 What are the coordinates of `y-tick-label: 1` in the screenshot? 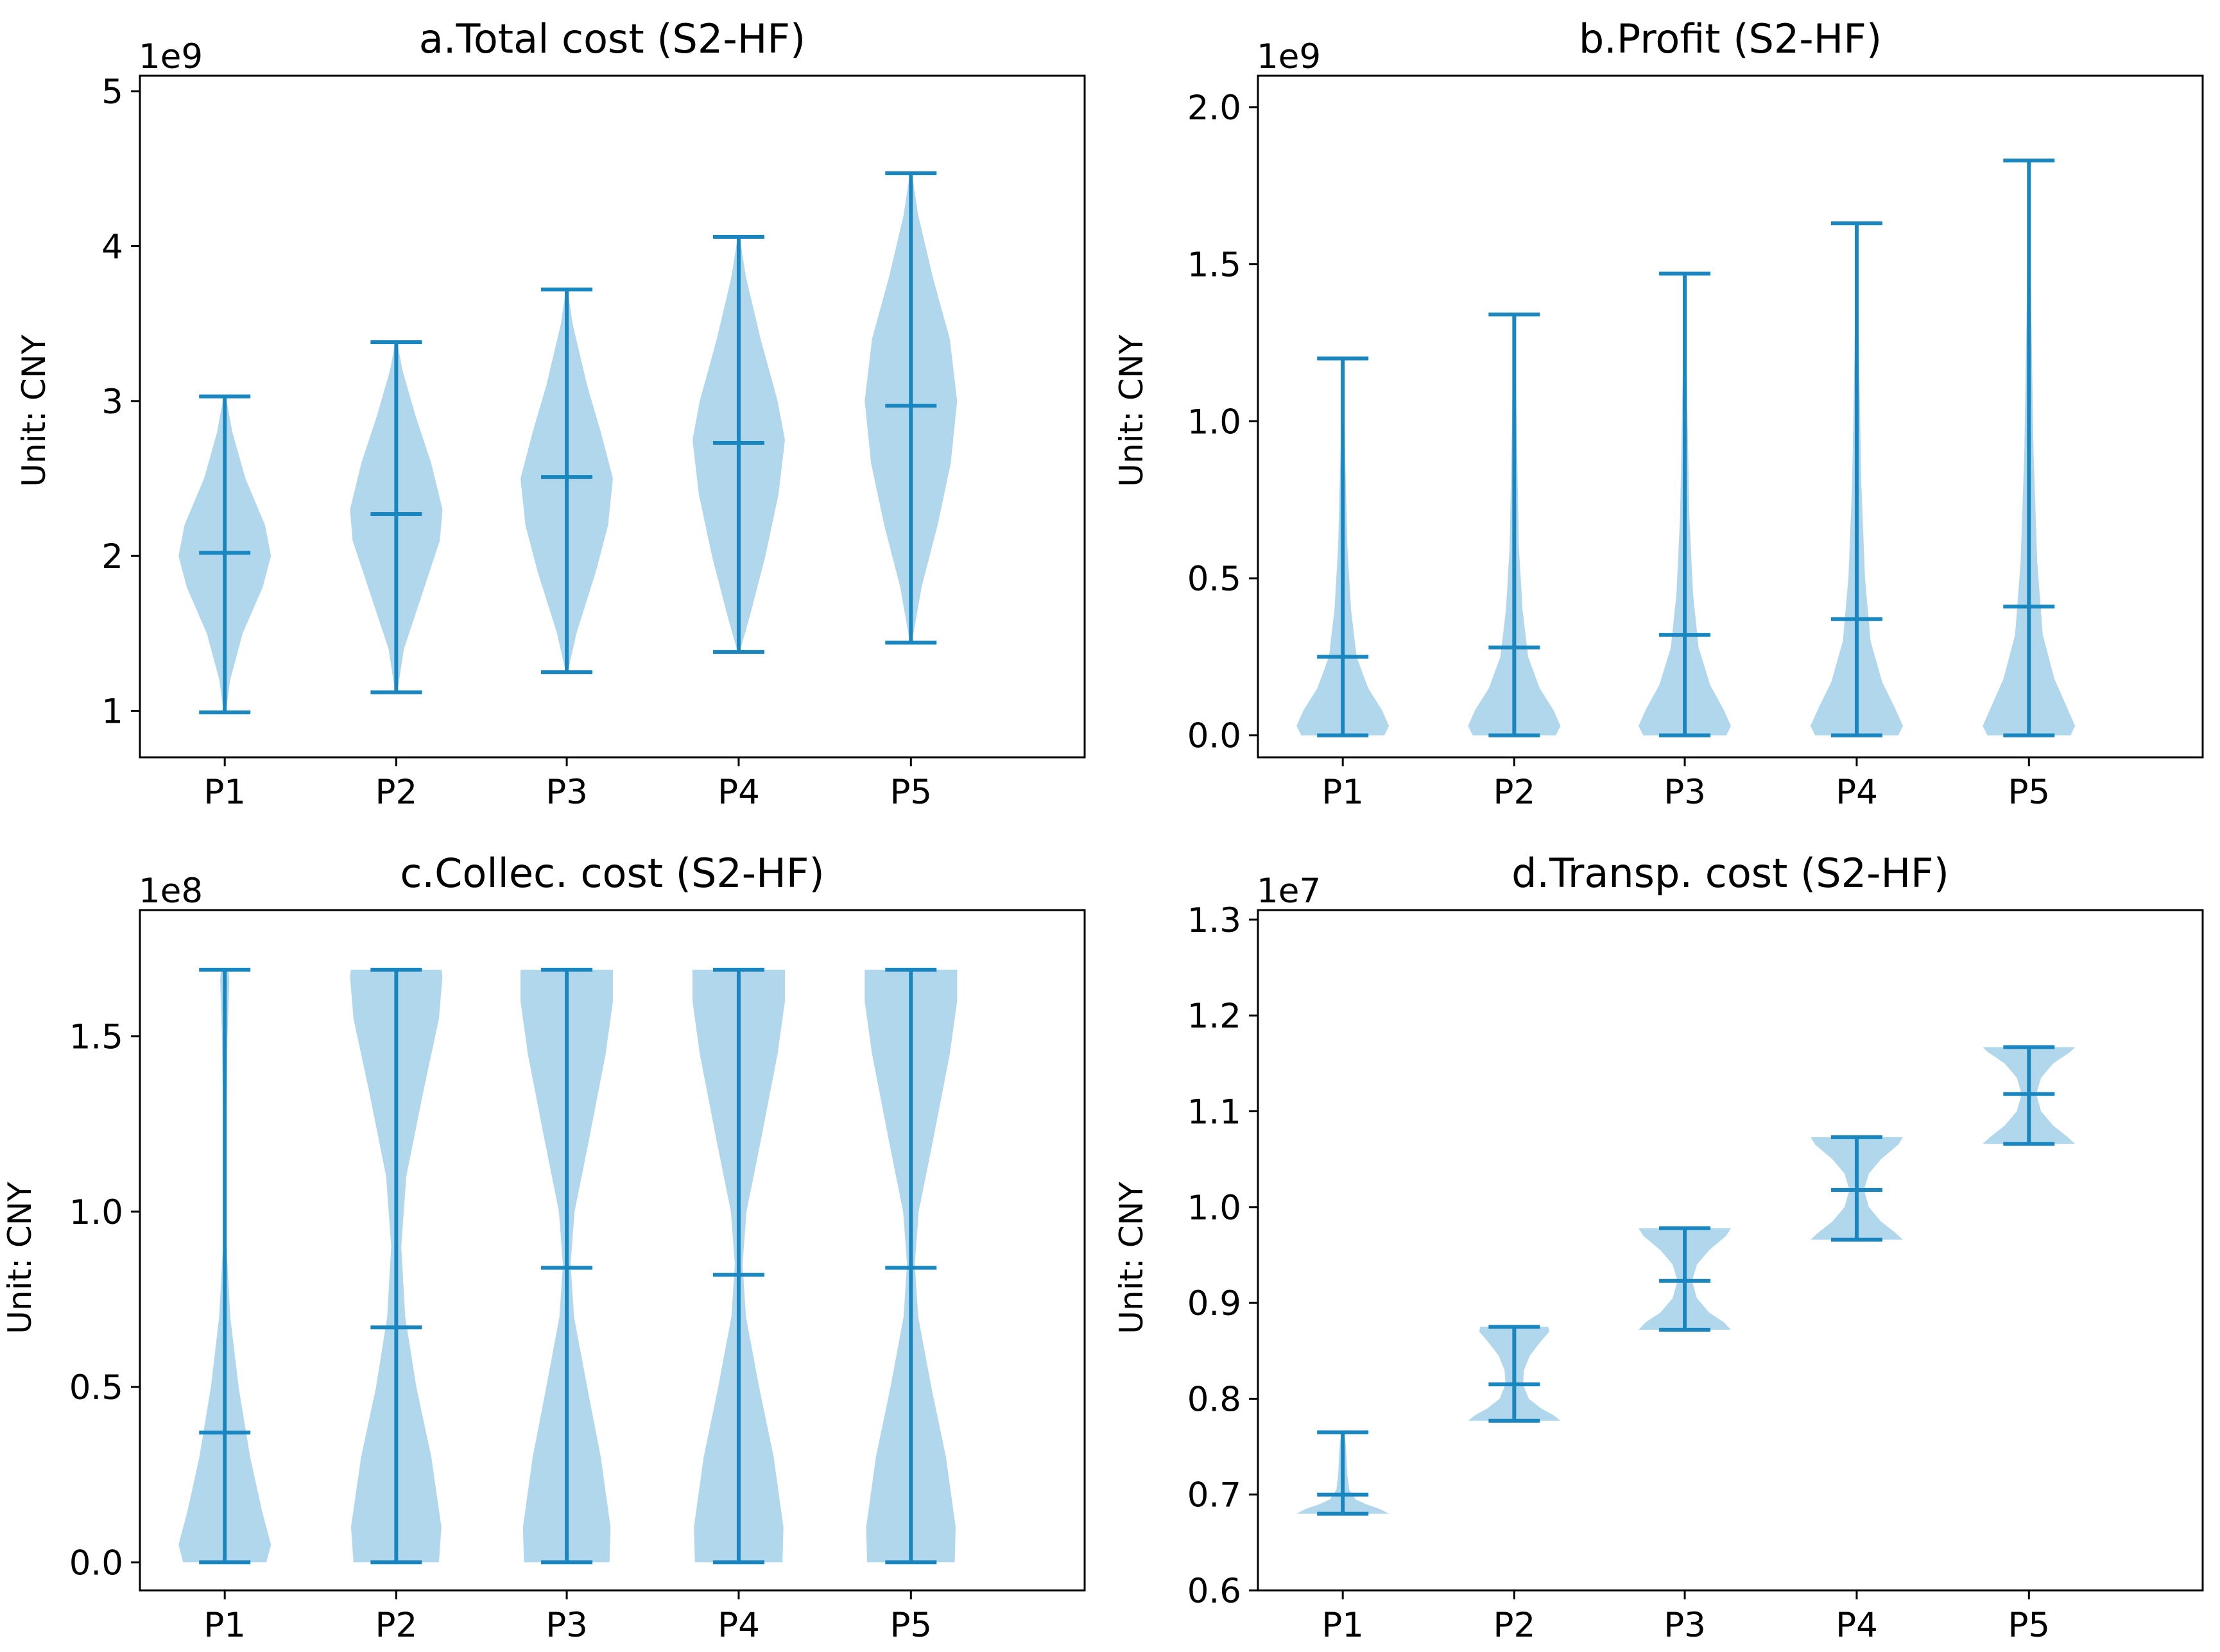 It's located at (112, 712).